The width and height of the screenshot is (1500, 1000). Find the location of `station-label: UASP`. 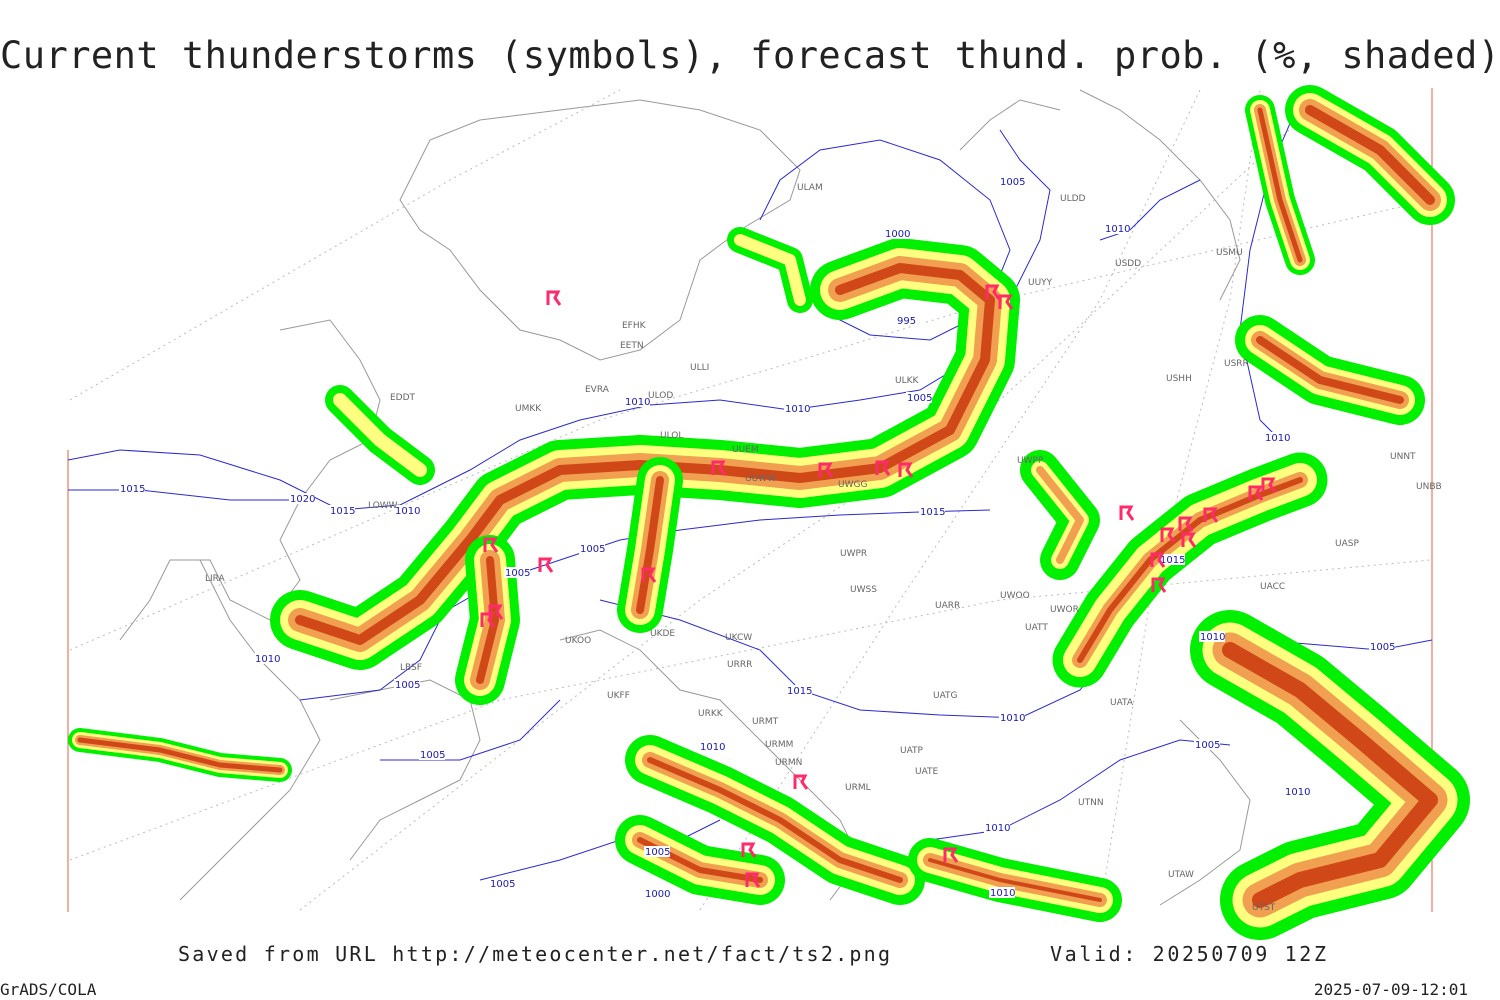

station-label: UASP is located at coordinates (1347, 544).